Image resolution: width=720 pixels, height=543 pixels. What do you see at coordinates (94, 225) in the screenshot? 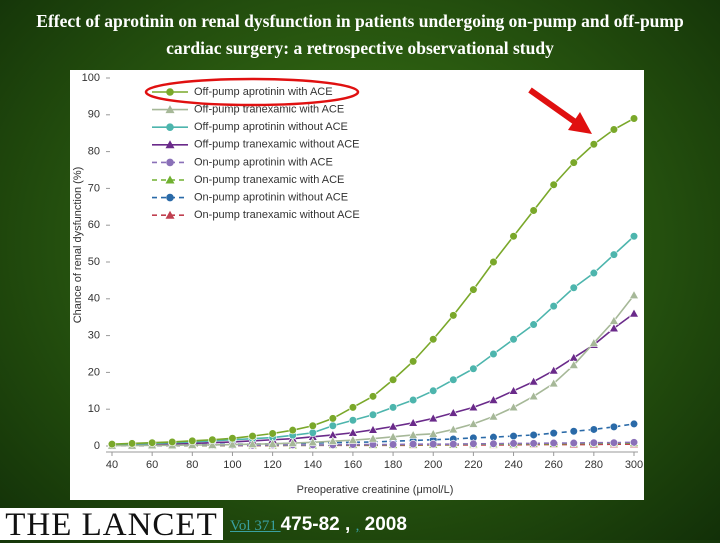
I see `y-tick-label: 60` at bounding box center [94, 225].